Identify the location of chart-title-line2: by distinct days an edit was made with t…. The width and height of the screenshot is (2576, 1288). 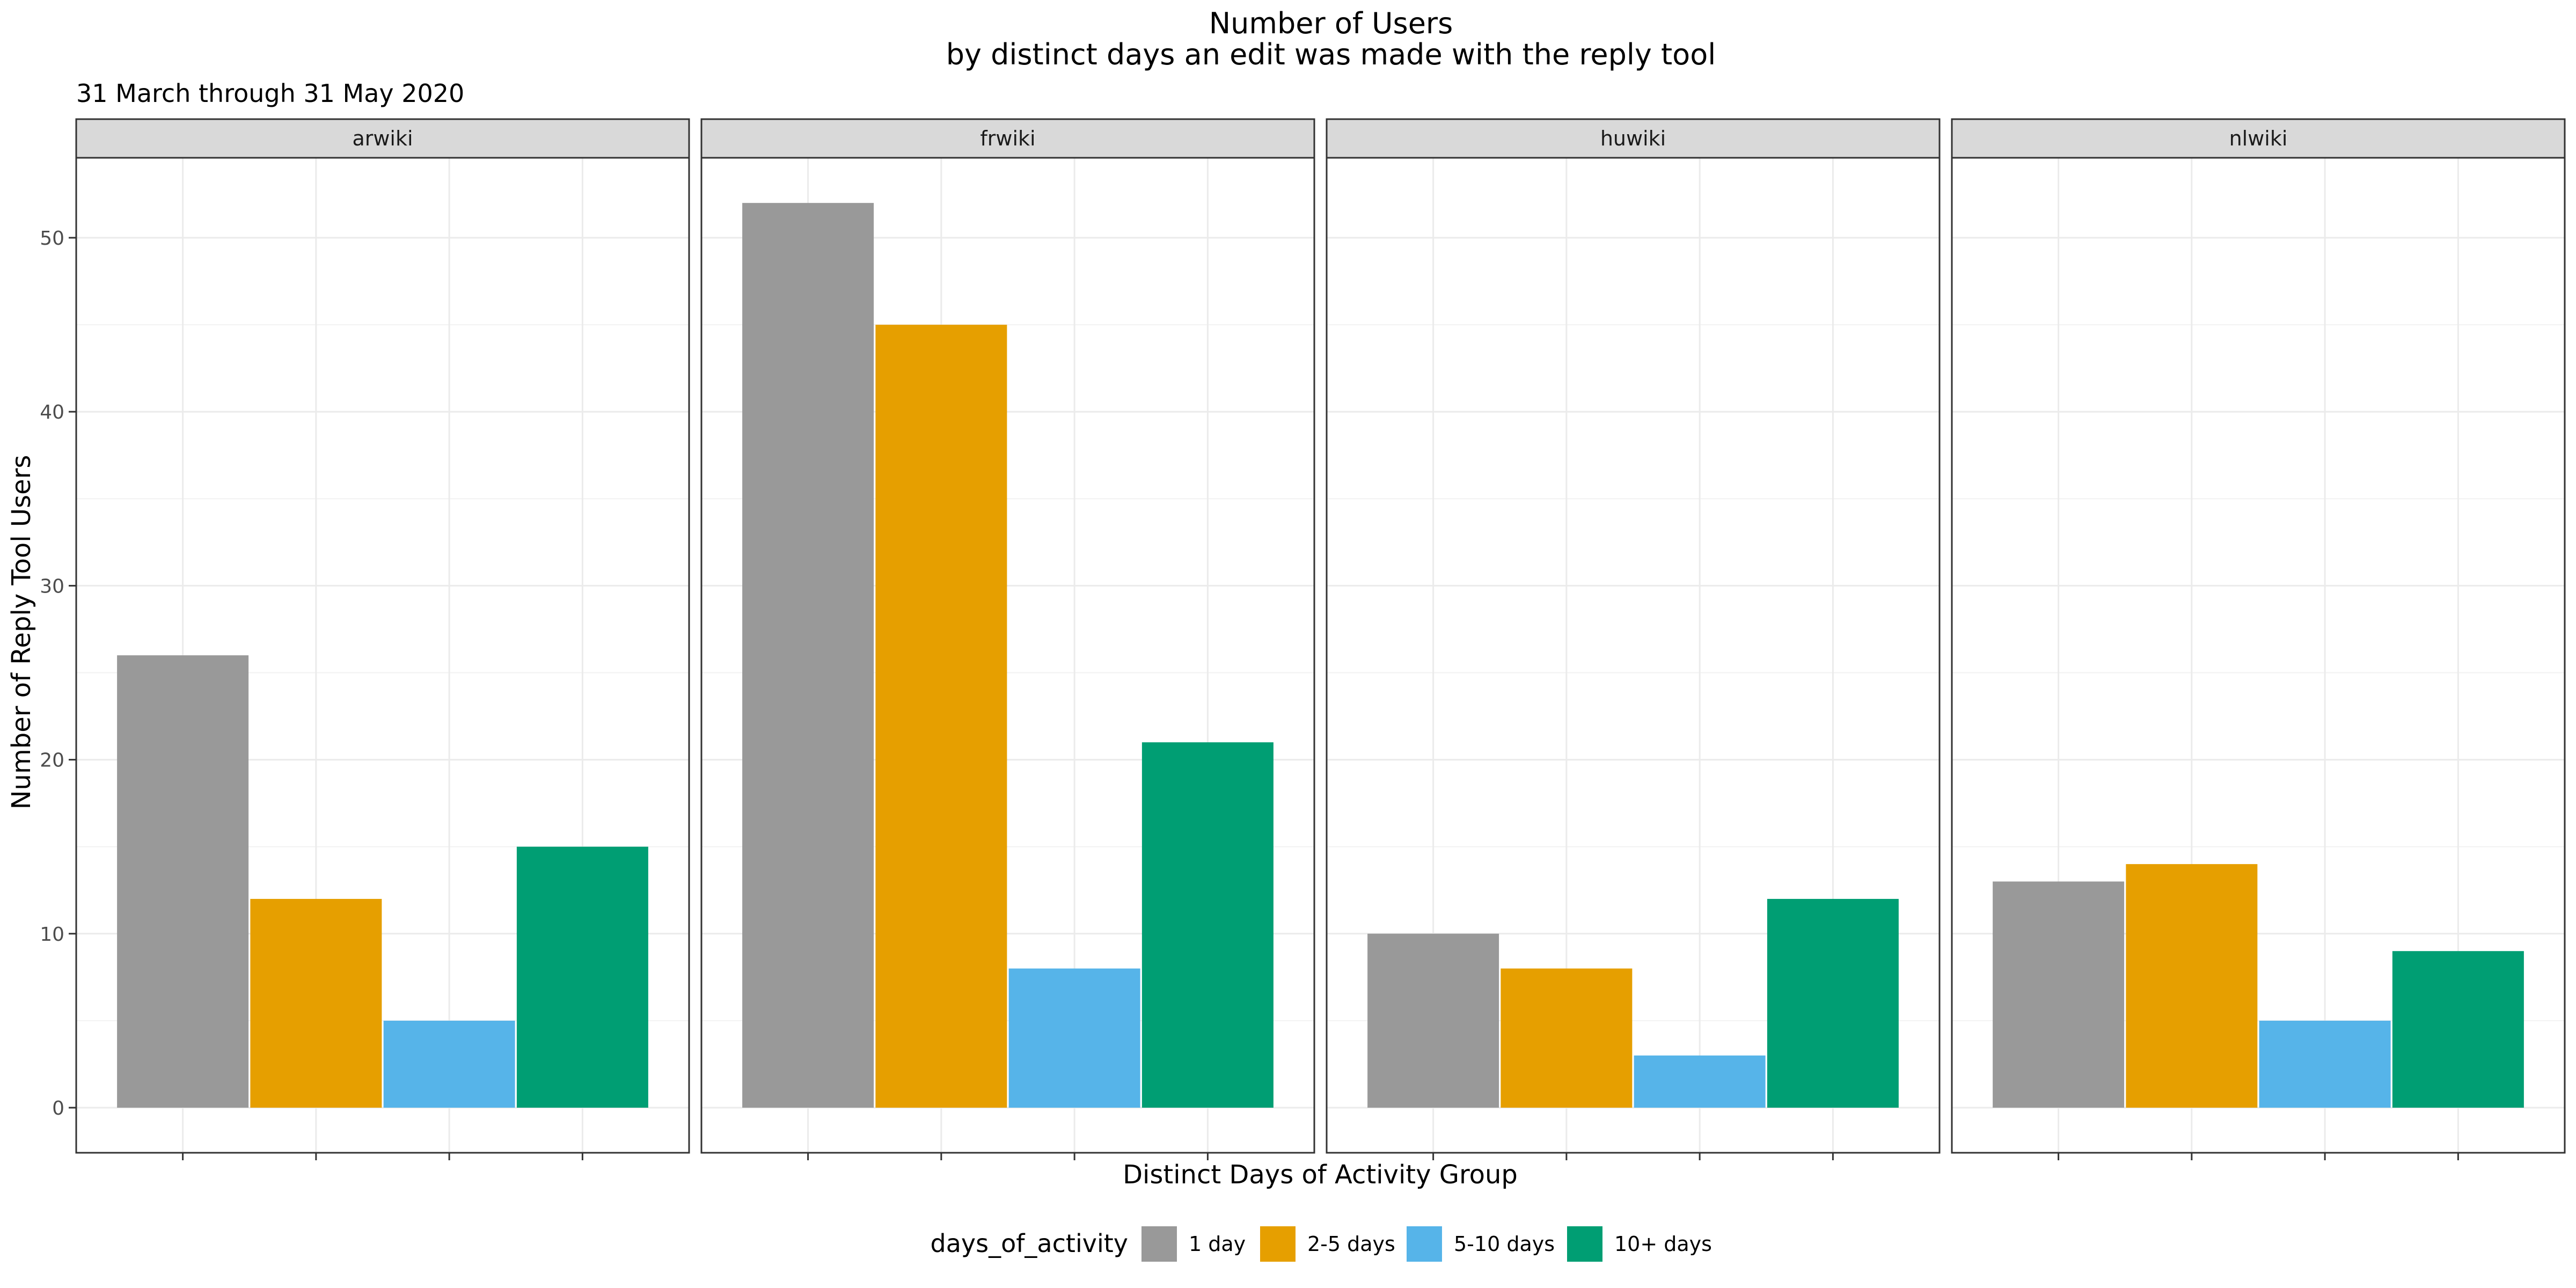
(1331, 54).